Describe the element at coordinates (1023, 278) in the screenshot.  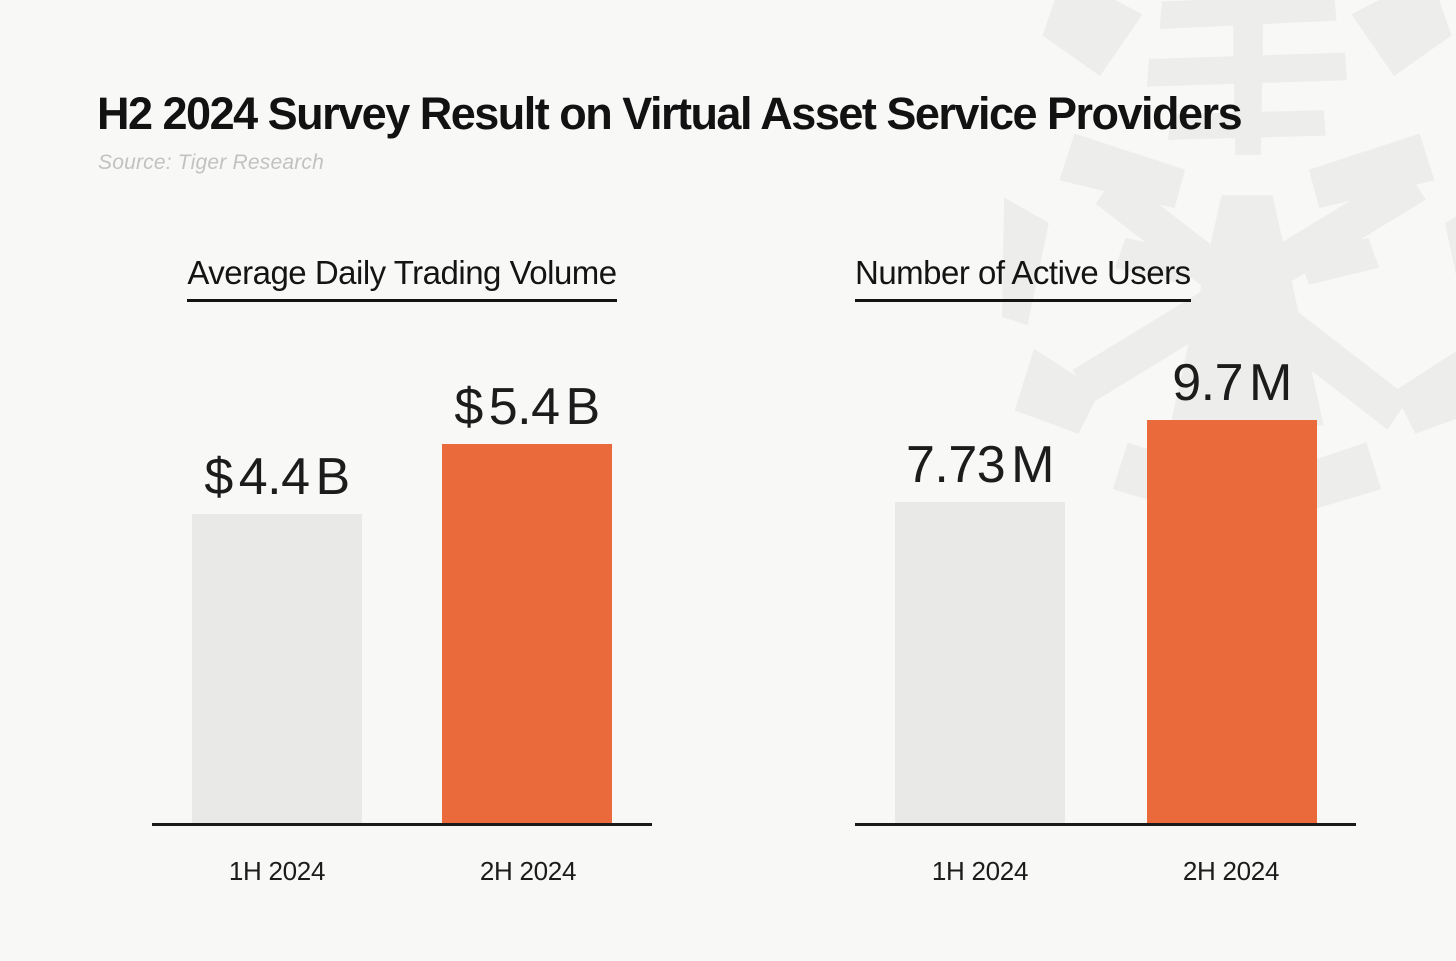
I see `chart-title: Number of Active Users` at that location.